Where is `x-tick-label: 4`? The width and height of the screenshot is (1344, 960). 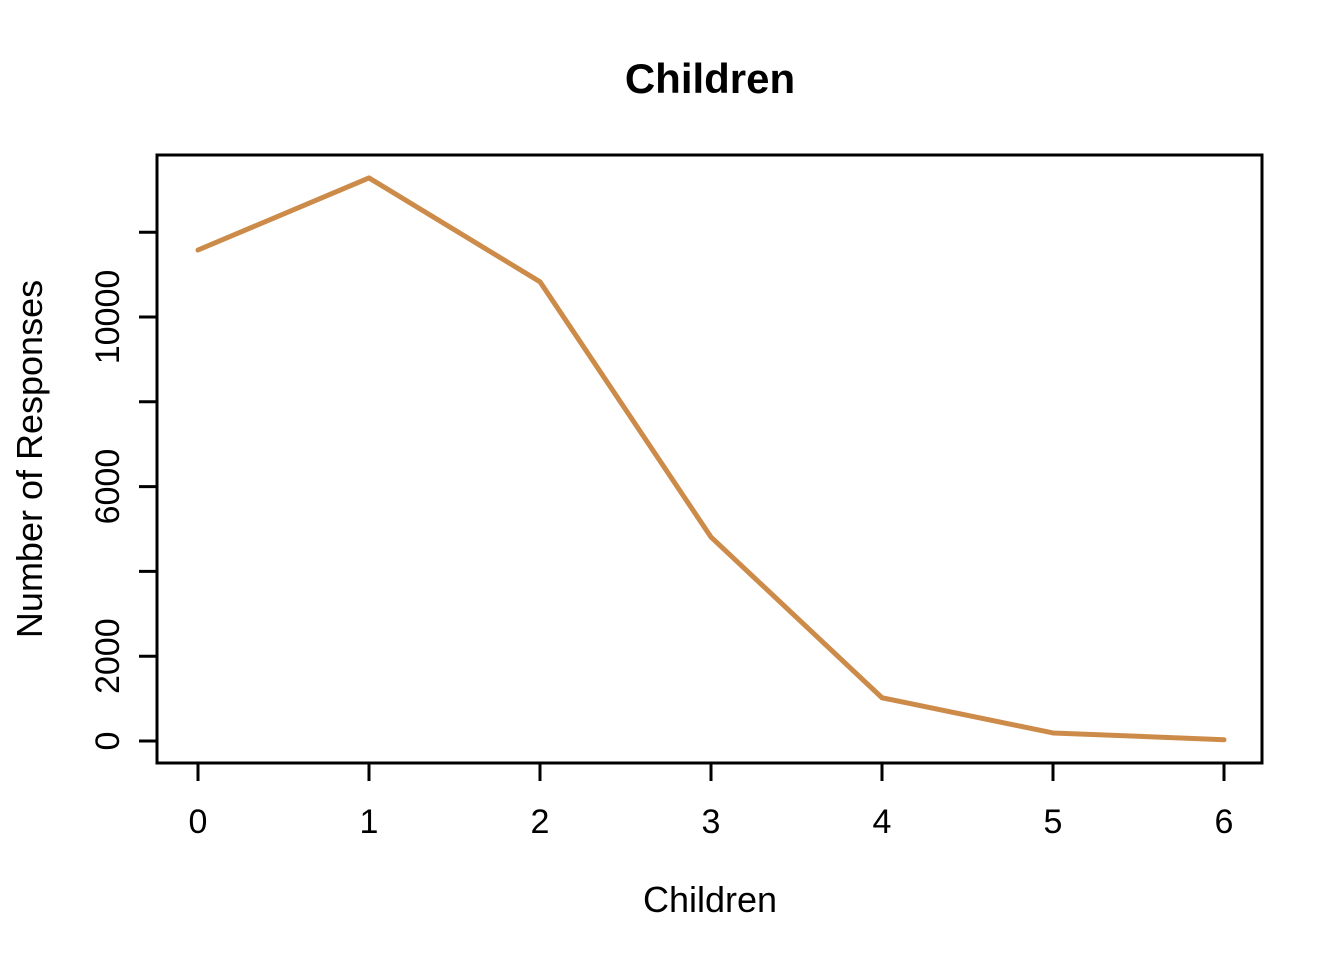
x-tick-label: 4 is located at coordinates (882, 822).